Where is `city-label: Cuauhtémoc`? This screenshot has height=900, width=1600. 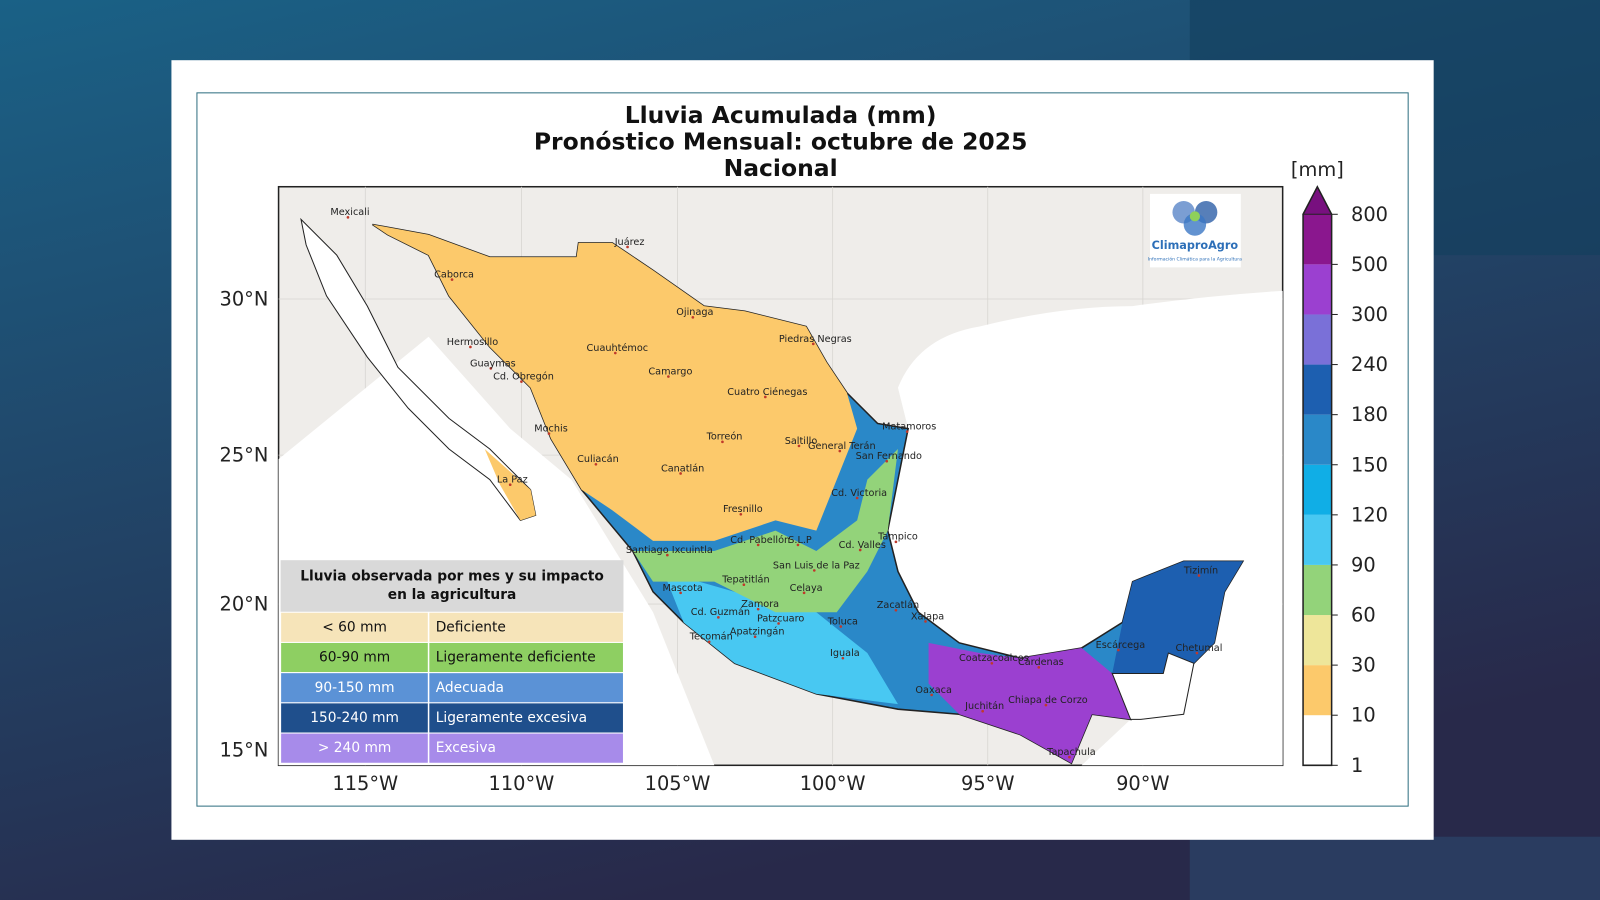 city-label: Cuauhtémoc is located at coordinates (618, 348).